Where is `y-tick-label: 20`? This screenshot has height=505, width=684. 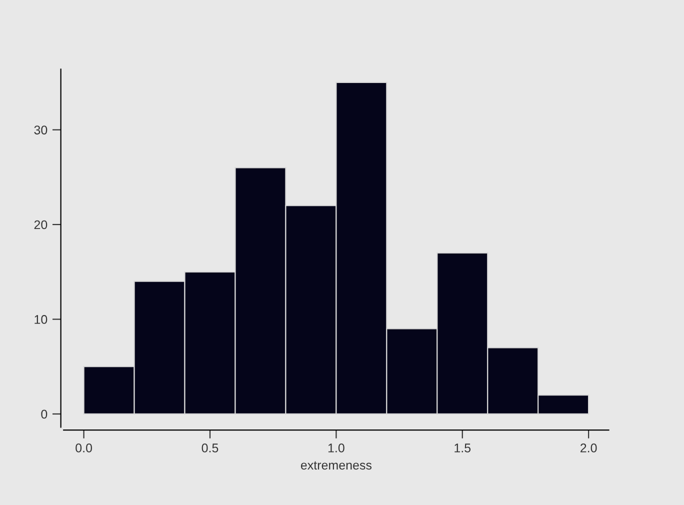
y-tick-label: 20 is located at coordinates (41, 225).